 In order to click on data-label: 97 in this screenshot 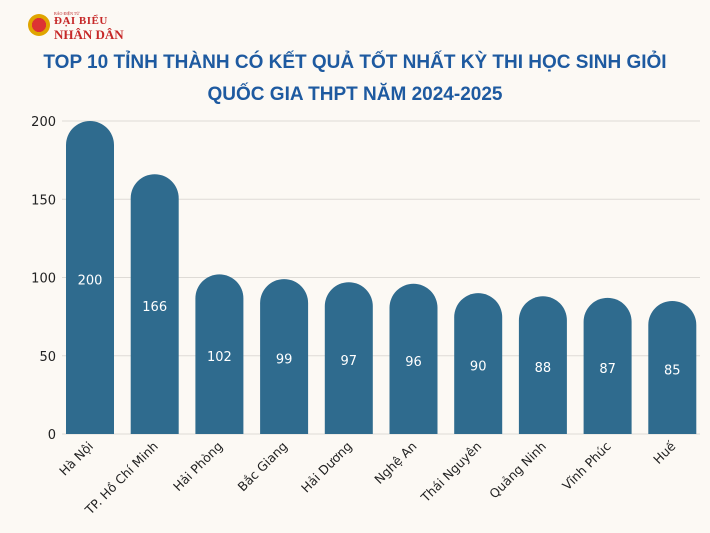, I will do `click(349, 361)`.